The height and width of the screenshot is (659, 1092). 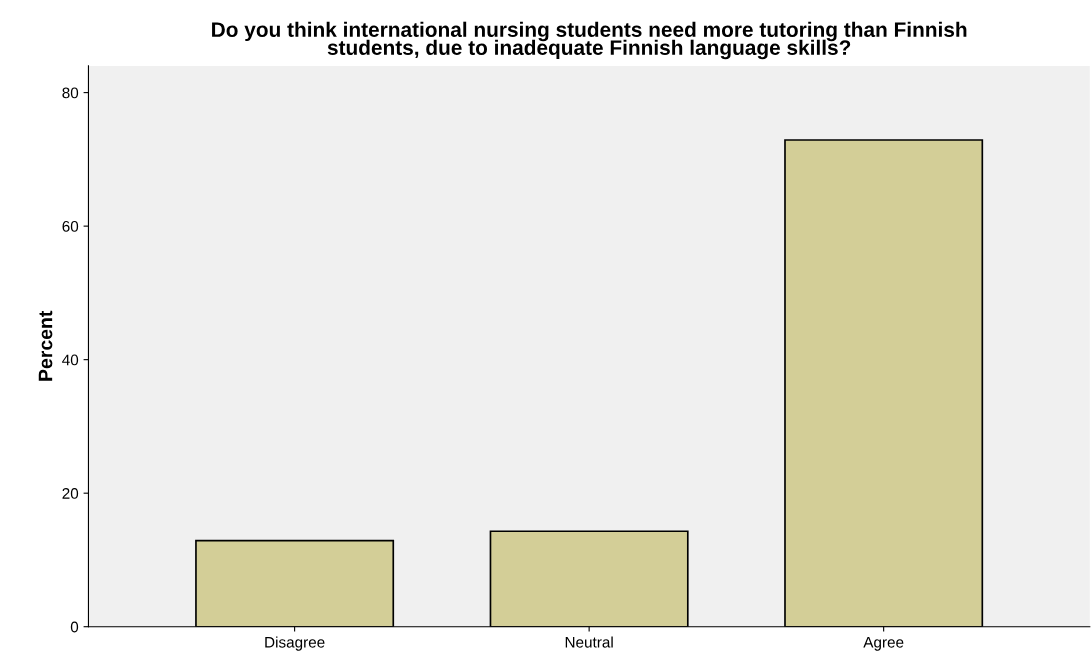 What do you see at coordinates (45, 345) in the screenshot?
I see `y-axis-title: Percent` at bounding box center [45, 345].